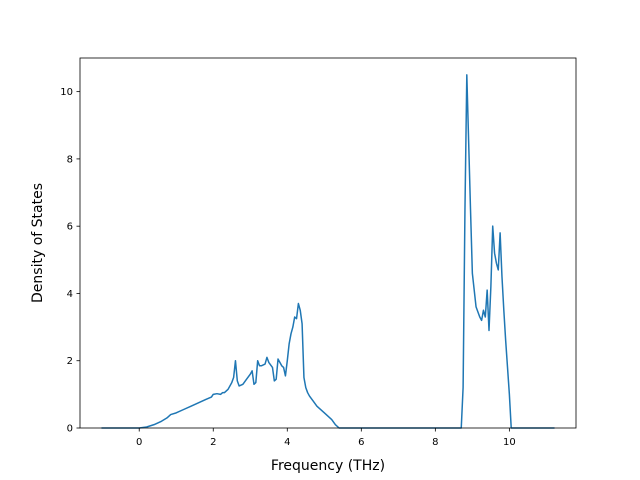 Image resolution: width=640 pixels, height=480 pixels. Describe the element at coordinates (326, 438) in the screenshot. I see `x-axis-ticks: 0 2 4 6 8 10` at that location.